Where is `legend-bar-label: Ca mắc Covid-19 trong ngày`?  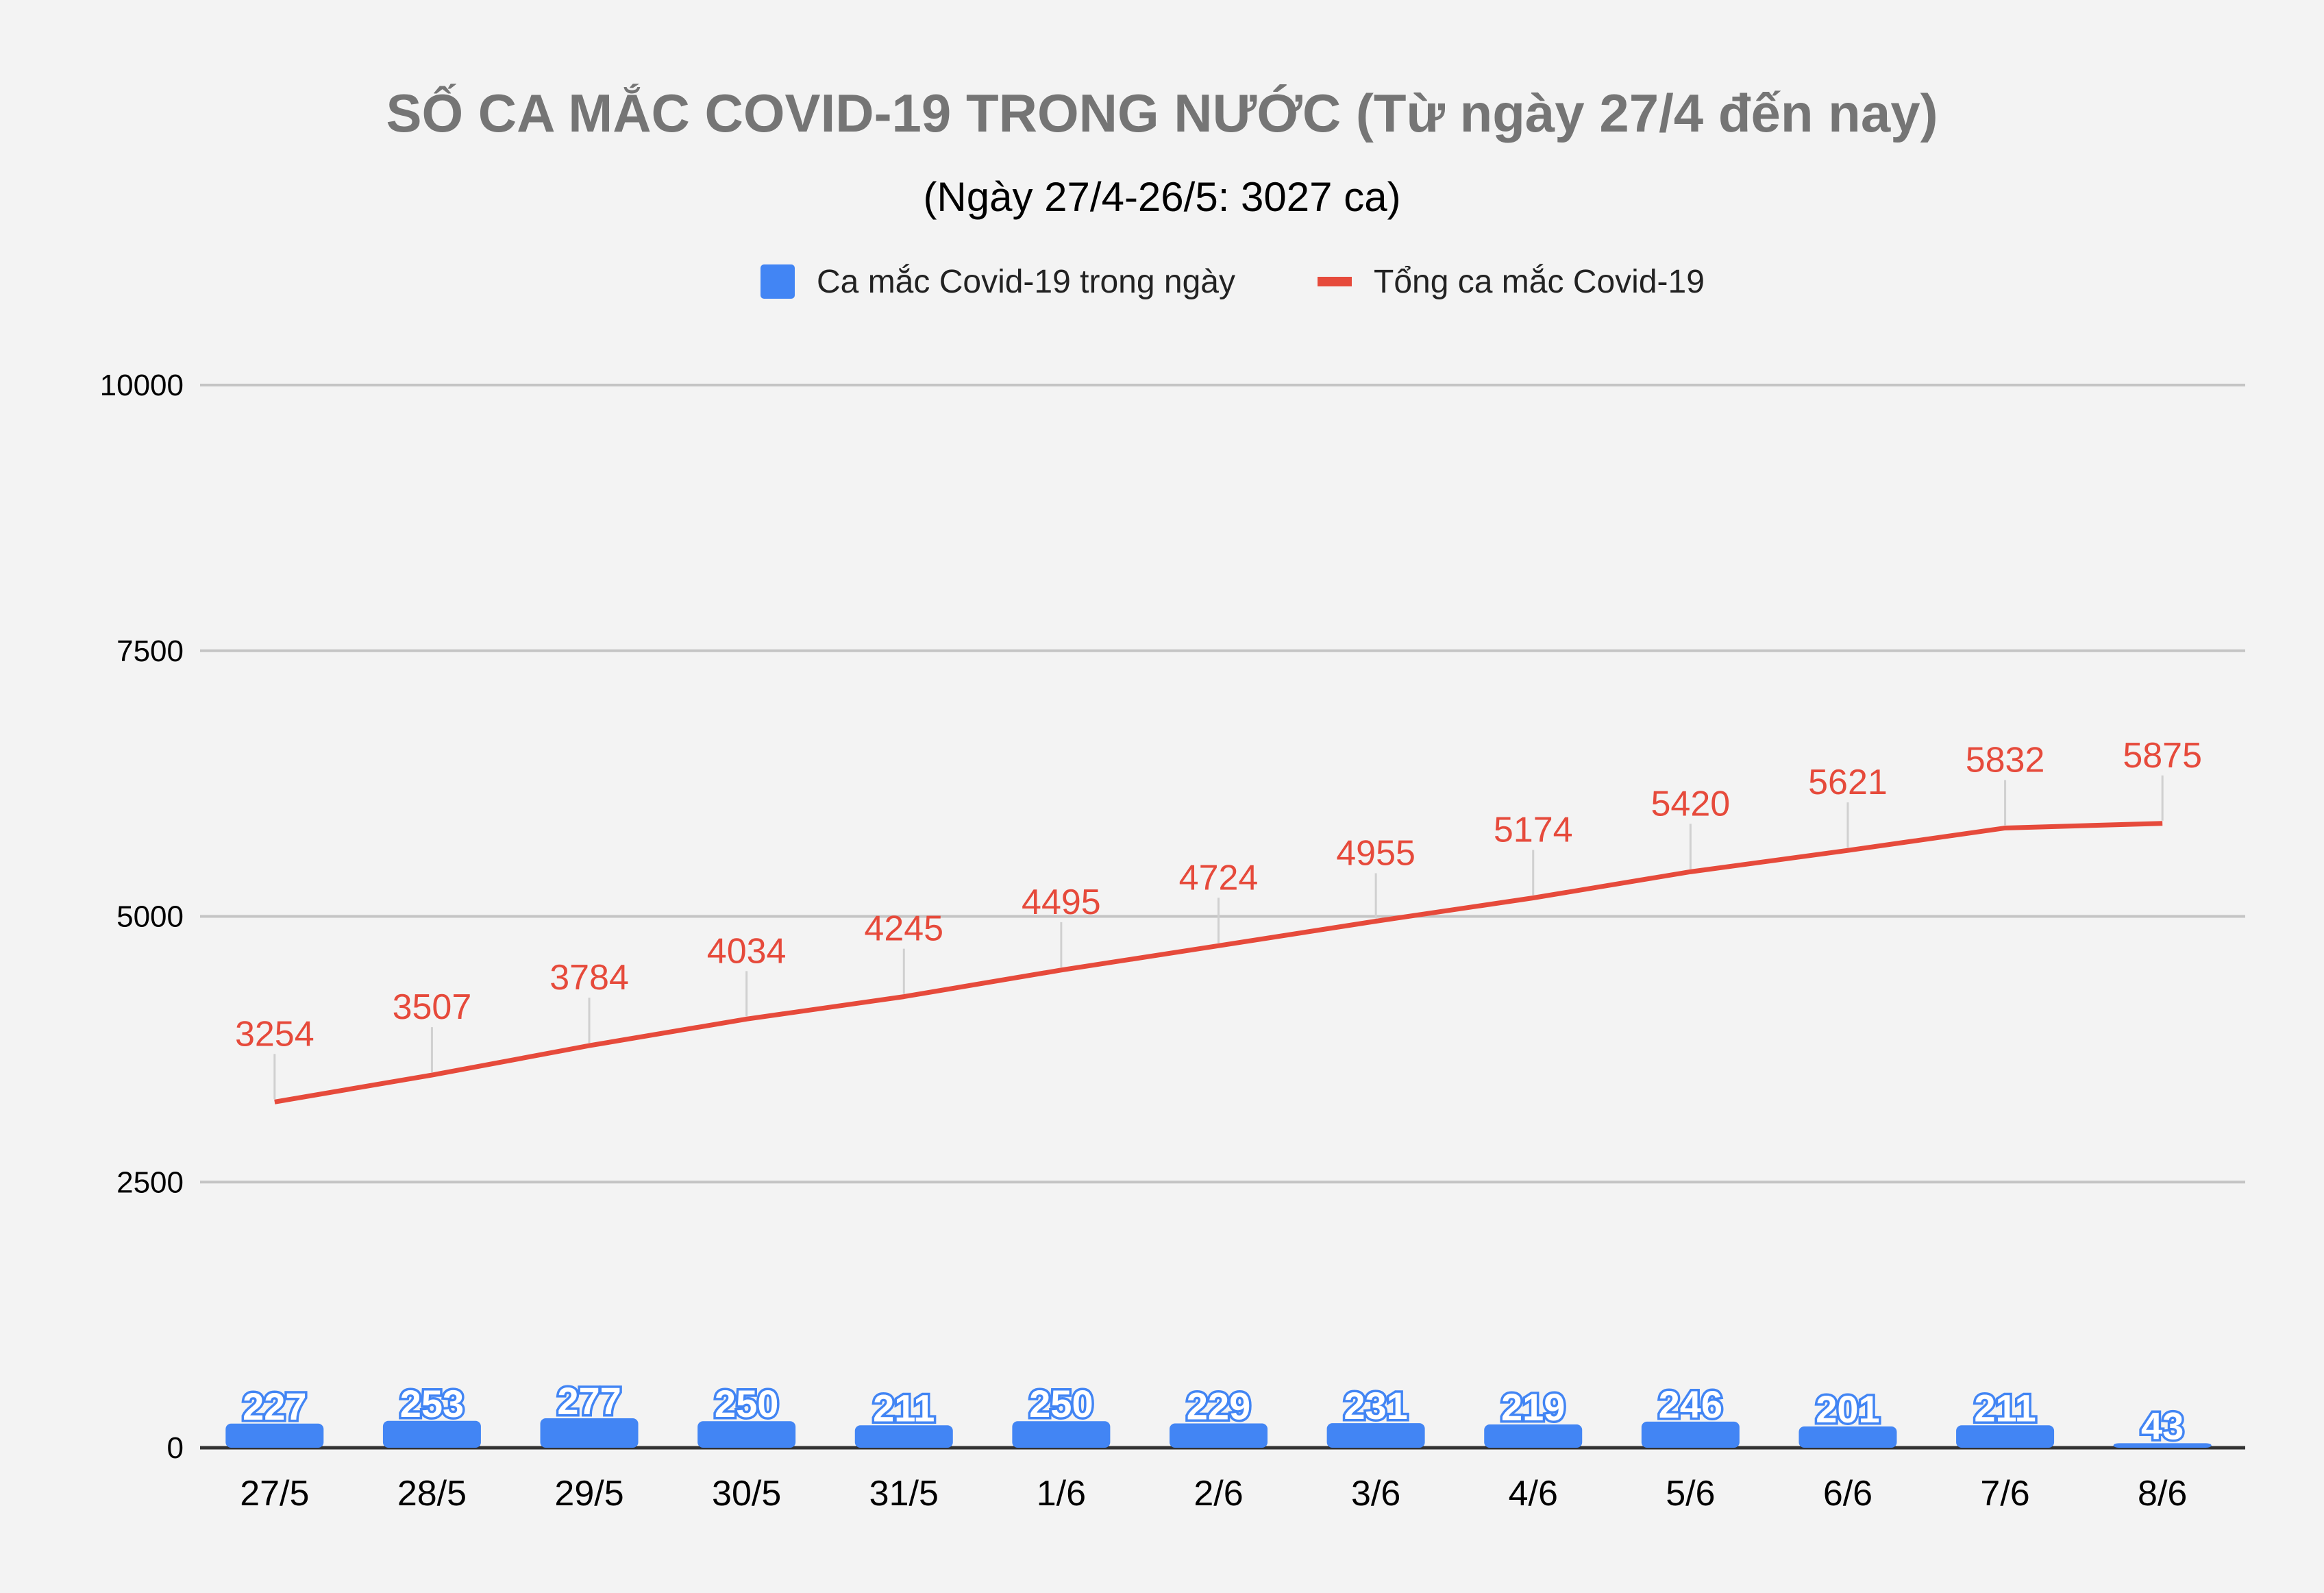 legend-bar-label: Ca mắc Covid-19 trong ngày is located at coordinates (1026, 281).